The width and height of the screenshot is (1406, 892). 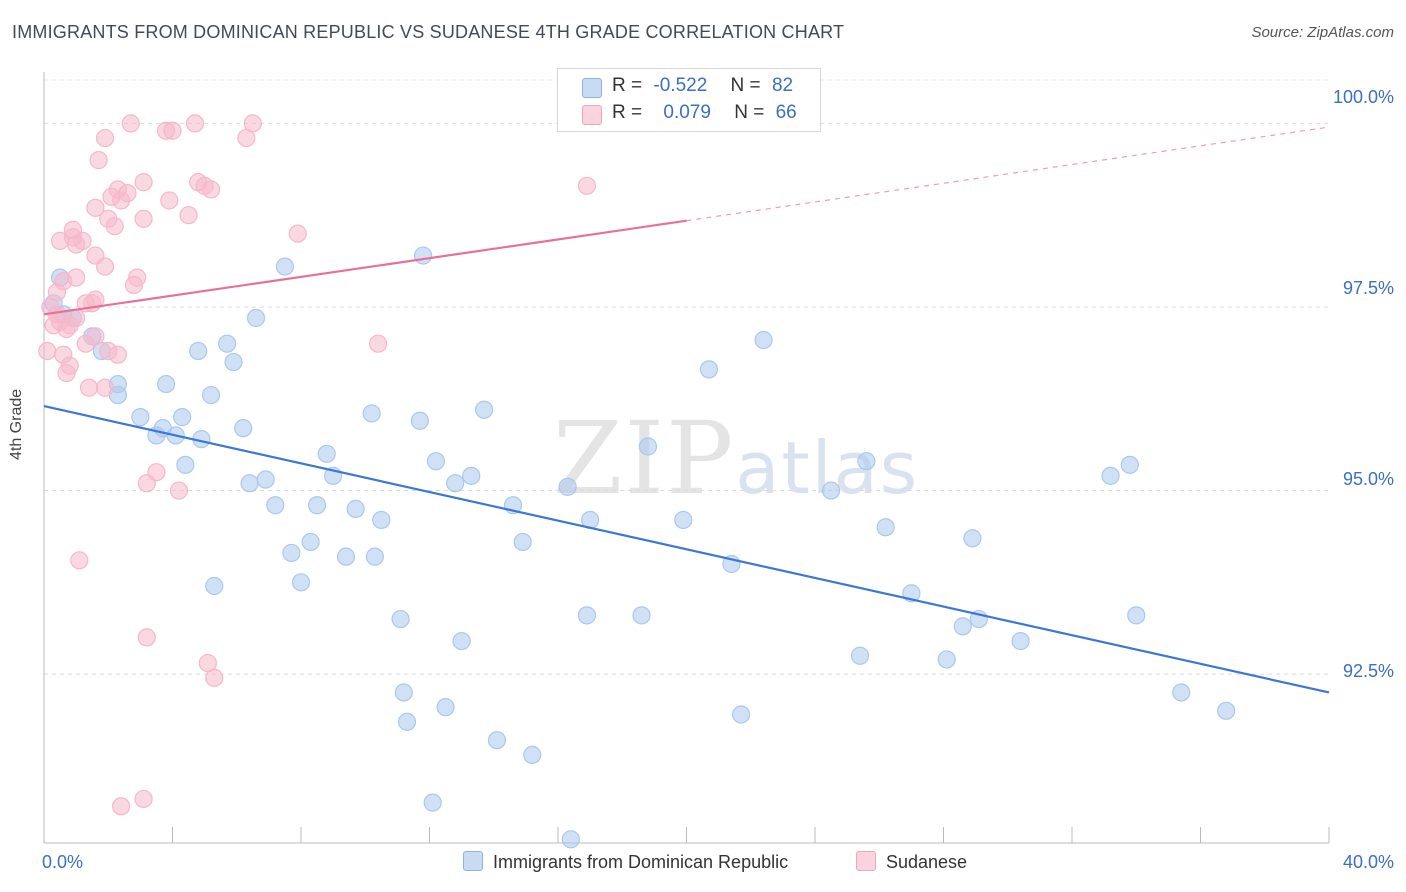 What do you see at coordinates (911, 862) in the screenshot?
I see `bottom-legend-sudanese: Sudanese` at bounding box center [911, 862].